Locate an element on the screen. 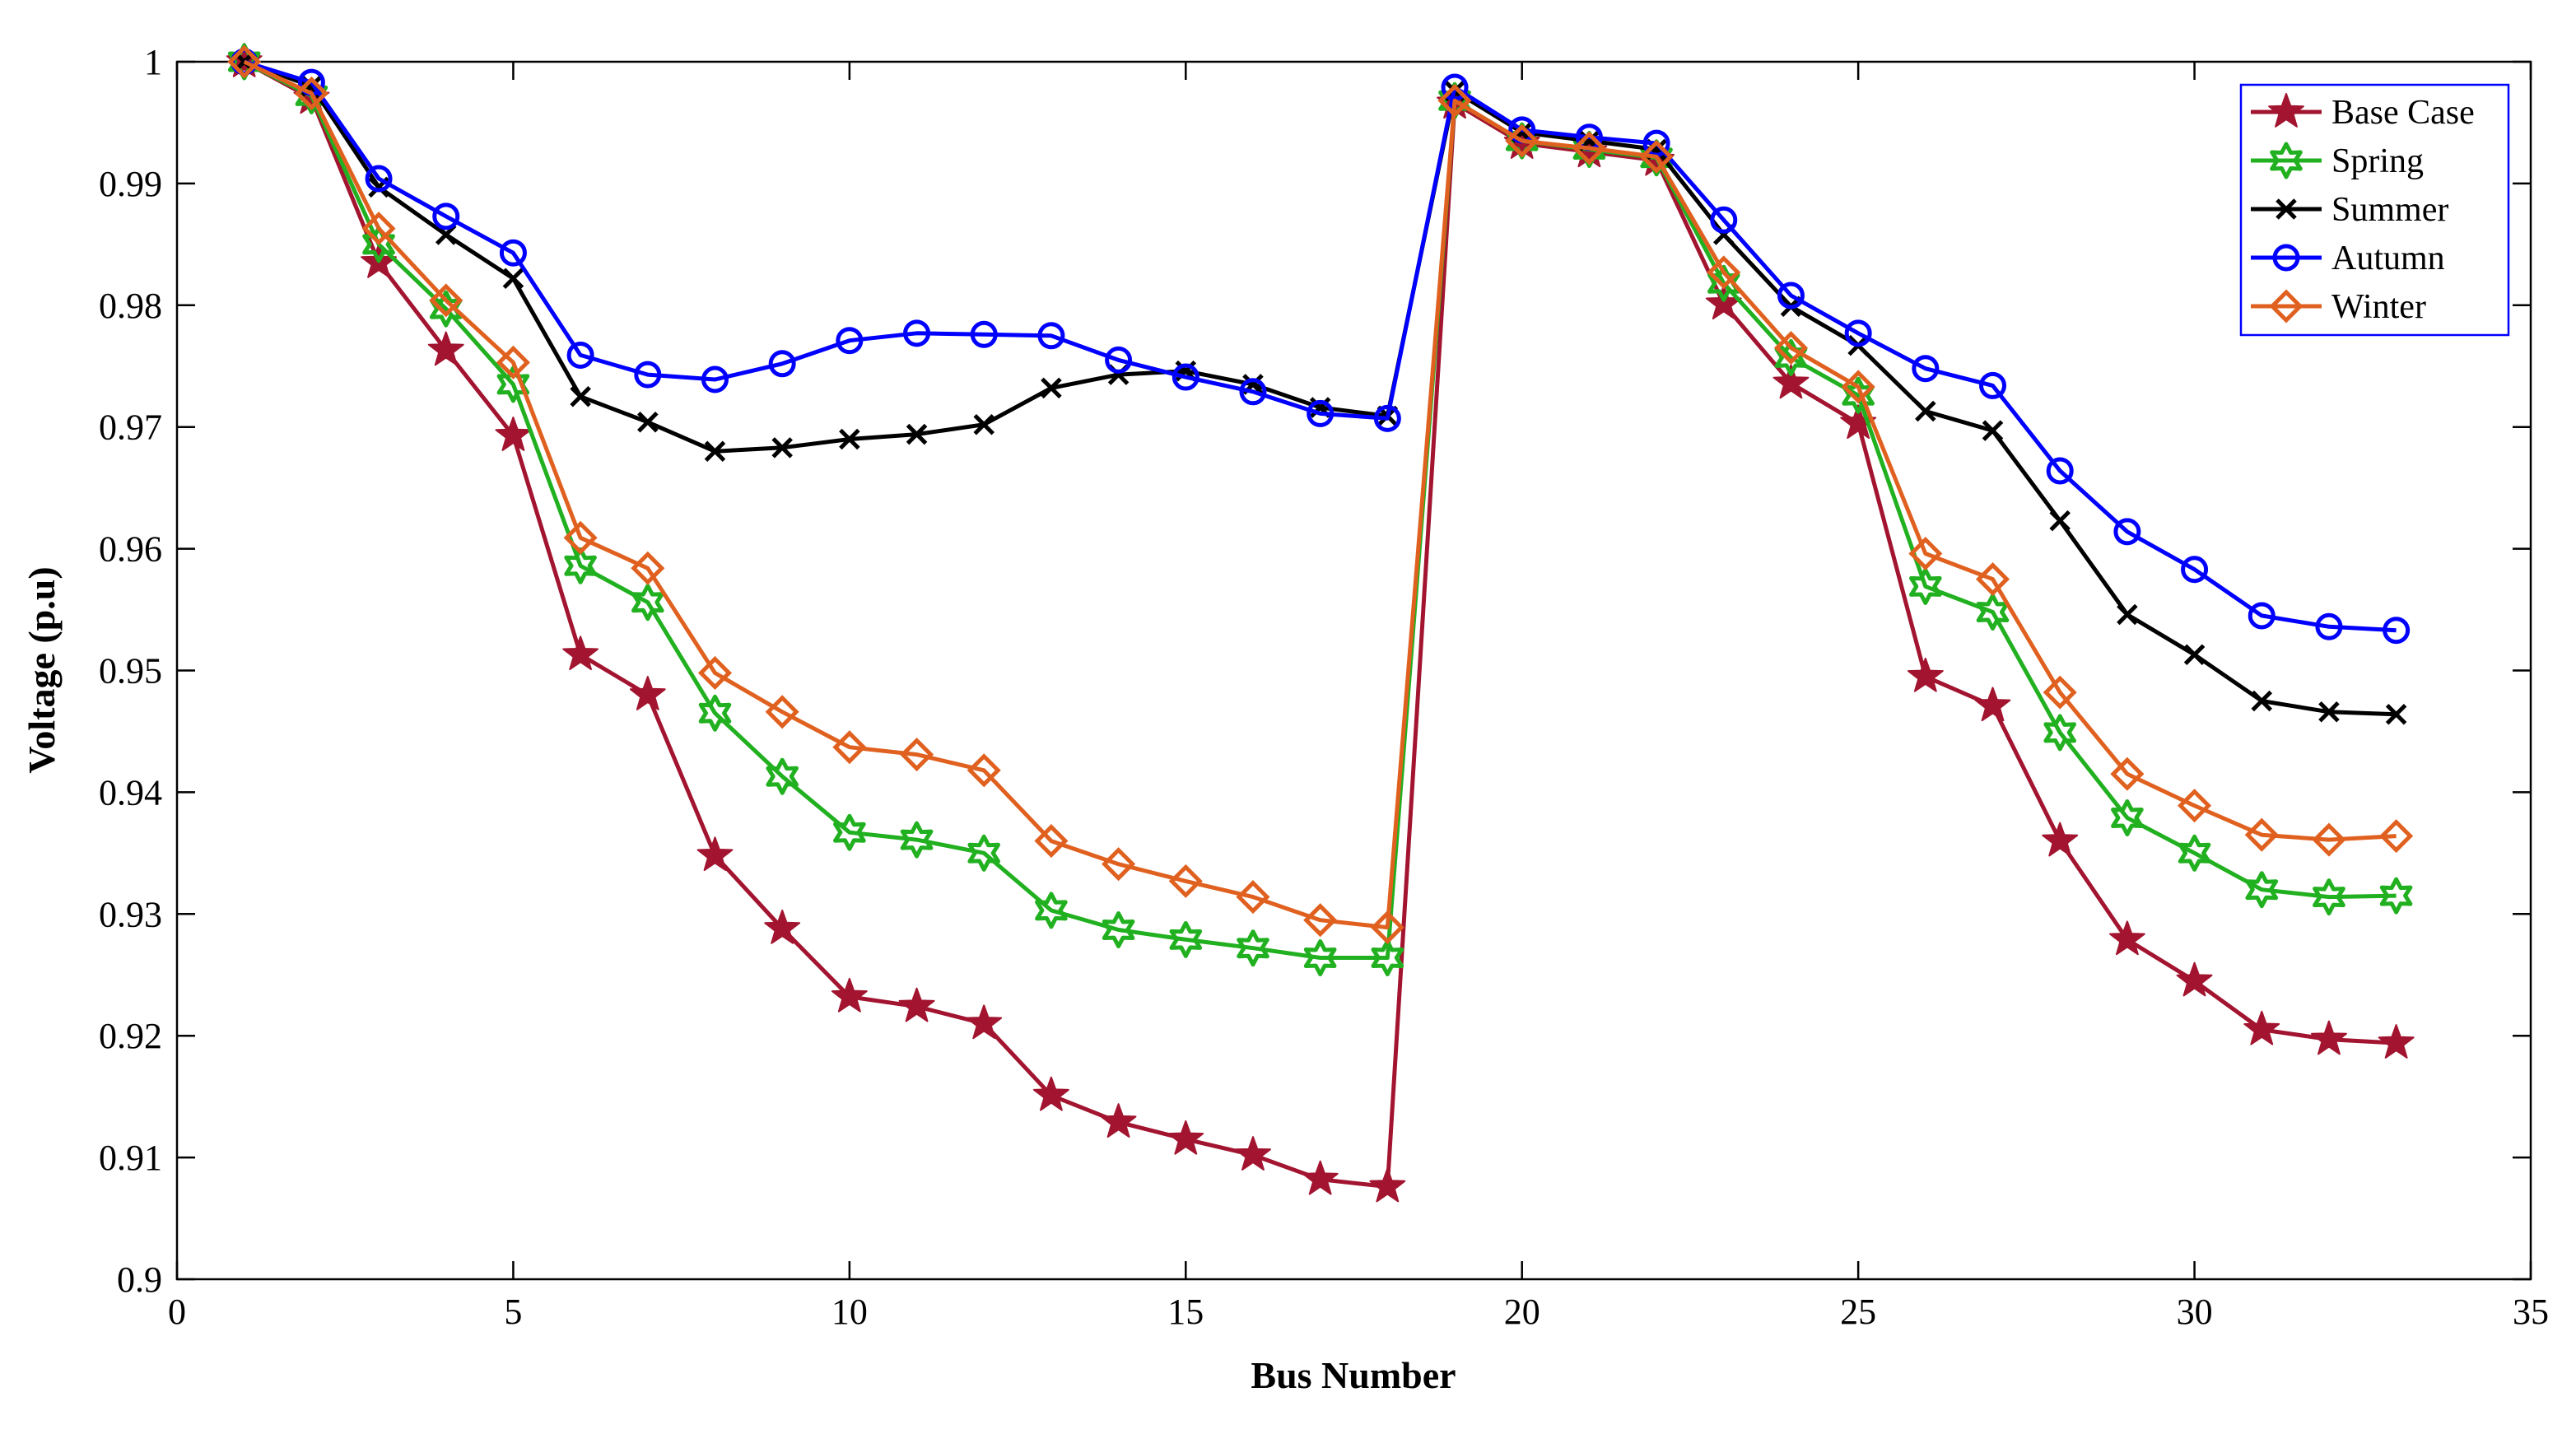  x-tick-label: 25 is located at coordinates (1858, 1312).